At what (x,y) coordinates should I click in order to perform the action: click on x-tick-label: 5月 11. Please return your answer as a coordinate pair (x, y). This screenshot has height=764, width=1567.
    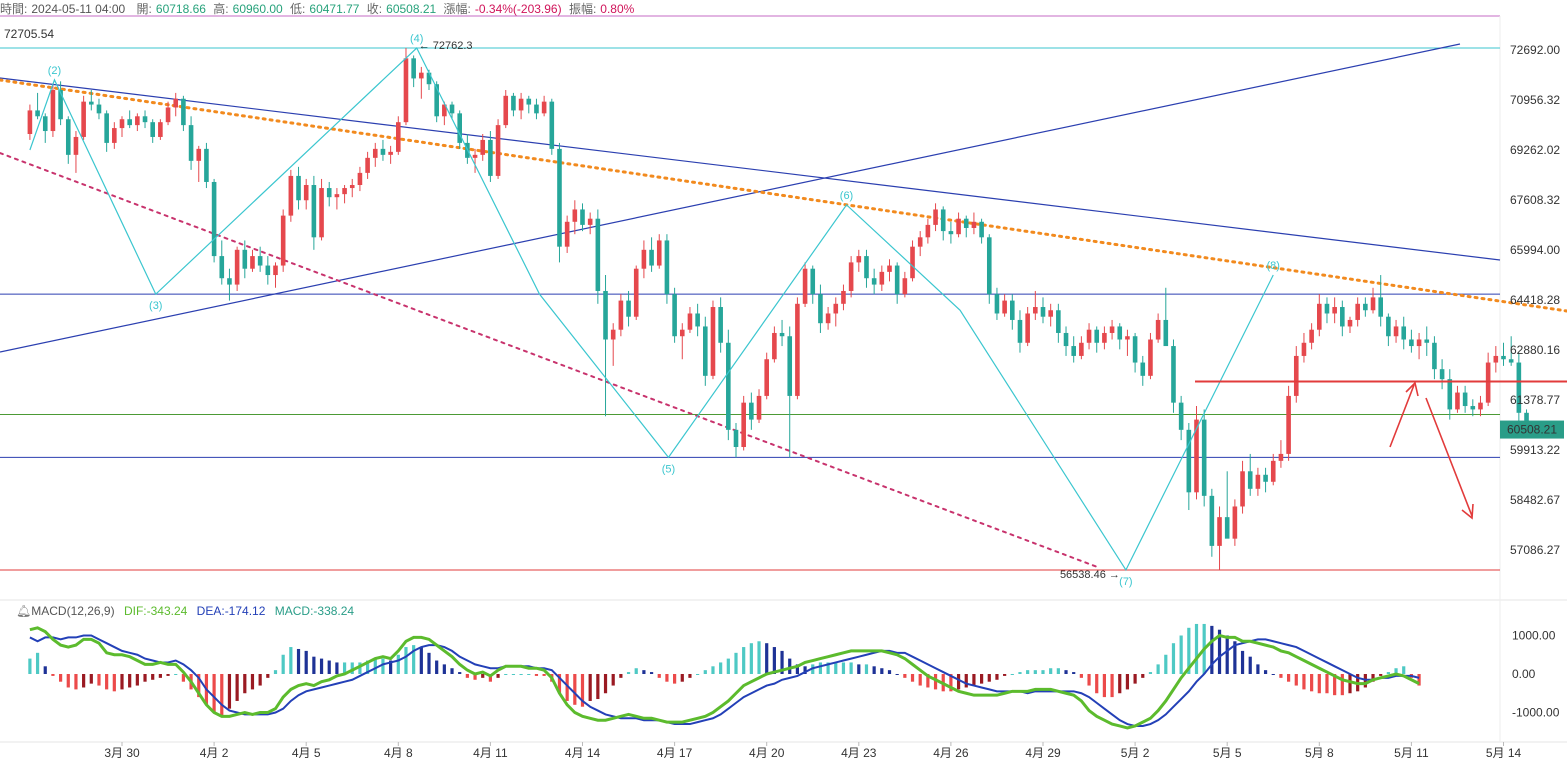
    Looking at the image, I should click on (1411, 753).